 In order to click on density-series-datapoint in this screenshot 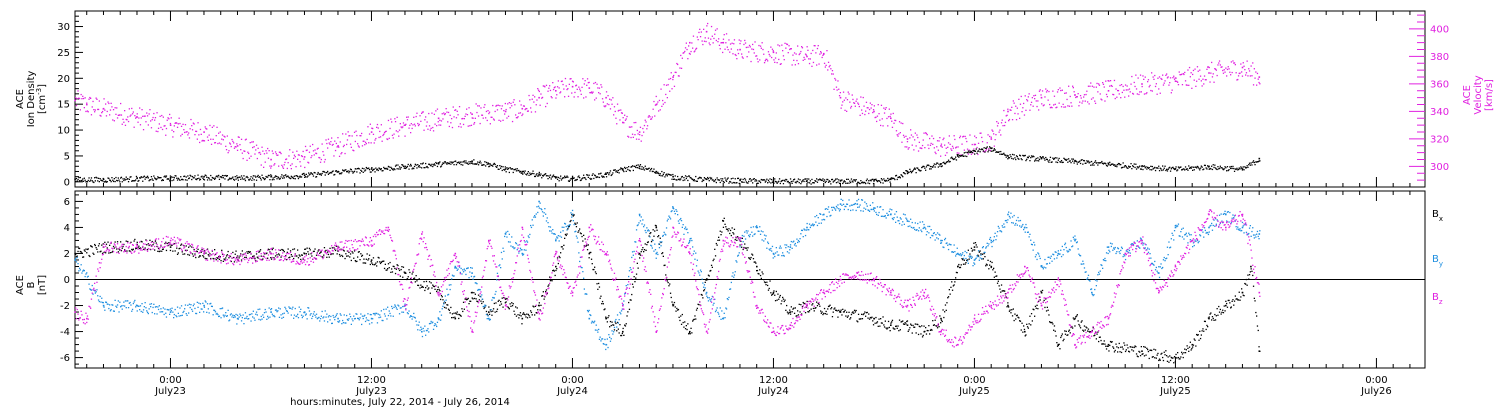, I will do `click(1242, 169)`.